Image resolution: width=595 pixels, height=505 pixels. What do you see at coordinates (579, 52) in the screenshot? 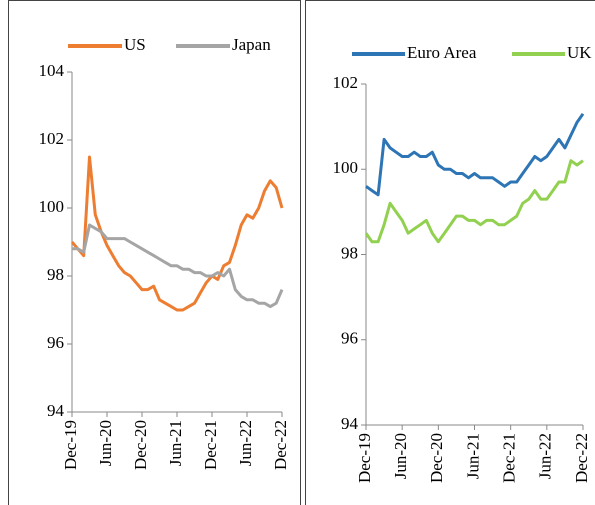
I see `legend-label: UK` at bounding box center [579, 52].